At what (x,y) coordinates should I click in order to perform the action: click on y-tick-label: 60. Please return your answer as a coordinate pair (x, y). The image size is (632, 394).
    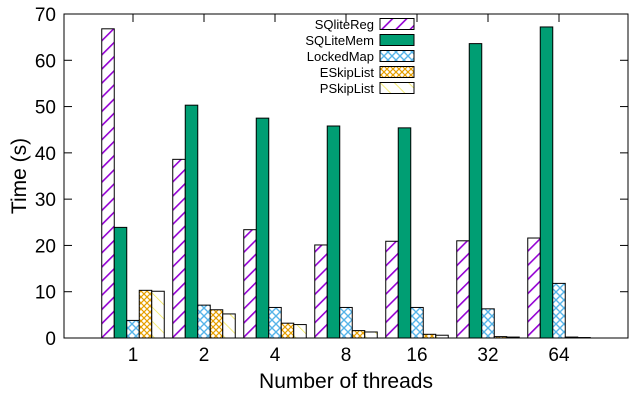
    Looking at the image, I should click on (45, 61).